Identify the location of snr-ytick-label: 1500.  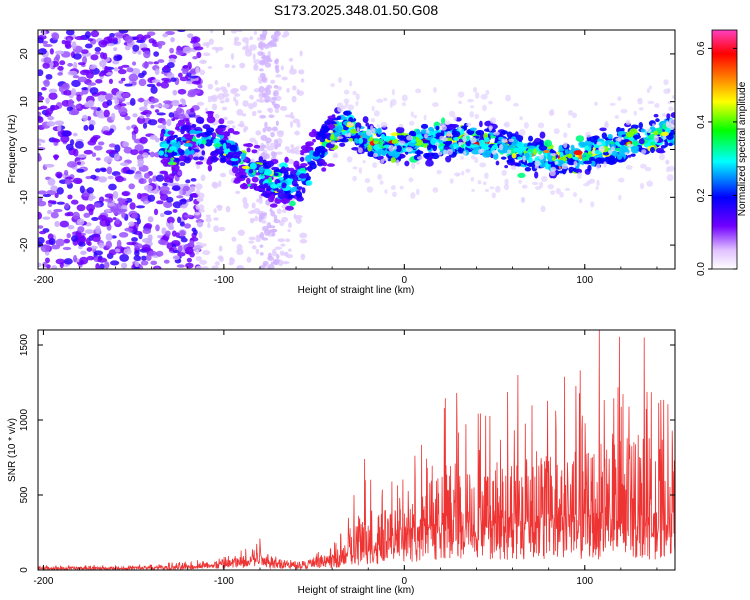
(24, 344).